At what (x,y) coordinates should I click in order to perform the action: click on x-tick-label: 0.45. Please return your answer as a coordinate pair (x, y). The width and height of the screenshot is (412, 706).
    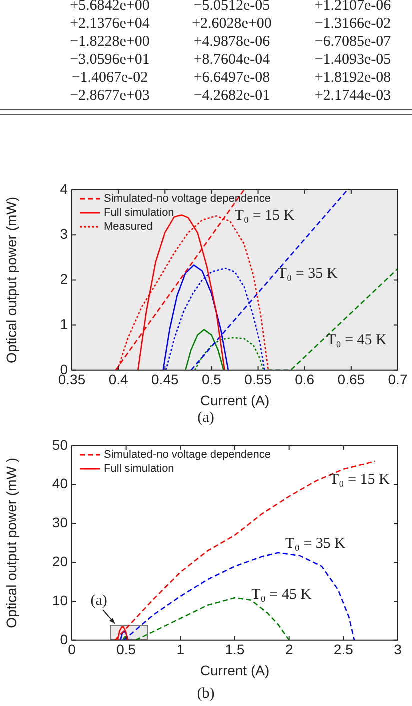
    Looking at the image, I should click on (165, 380).